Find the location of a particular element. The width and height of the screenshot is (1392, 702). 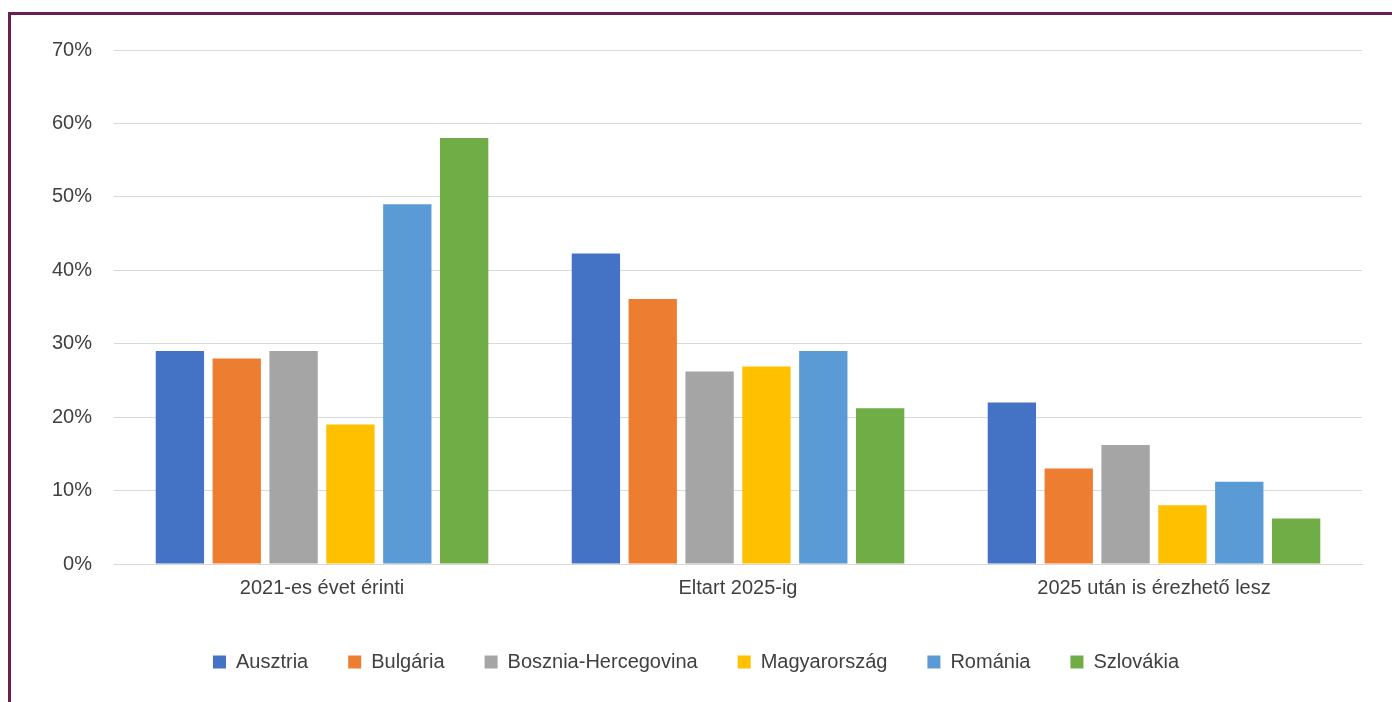

y-tick-label: 50% is located at coordinates (72, 195).